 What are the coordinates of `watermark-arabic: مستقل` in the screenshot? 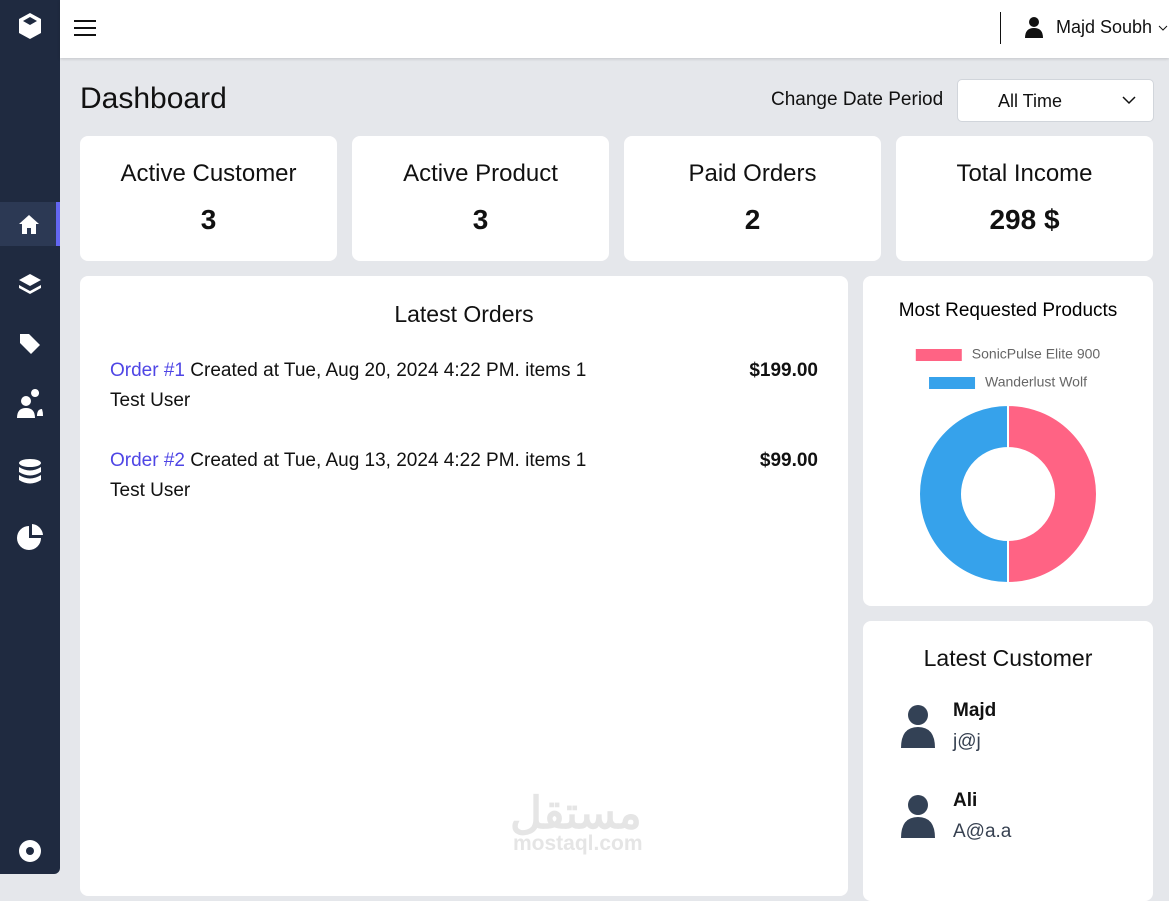 It's located at (576, 813).